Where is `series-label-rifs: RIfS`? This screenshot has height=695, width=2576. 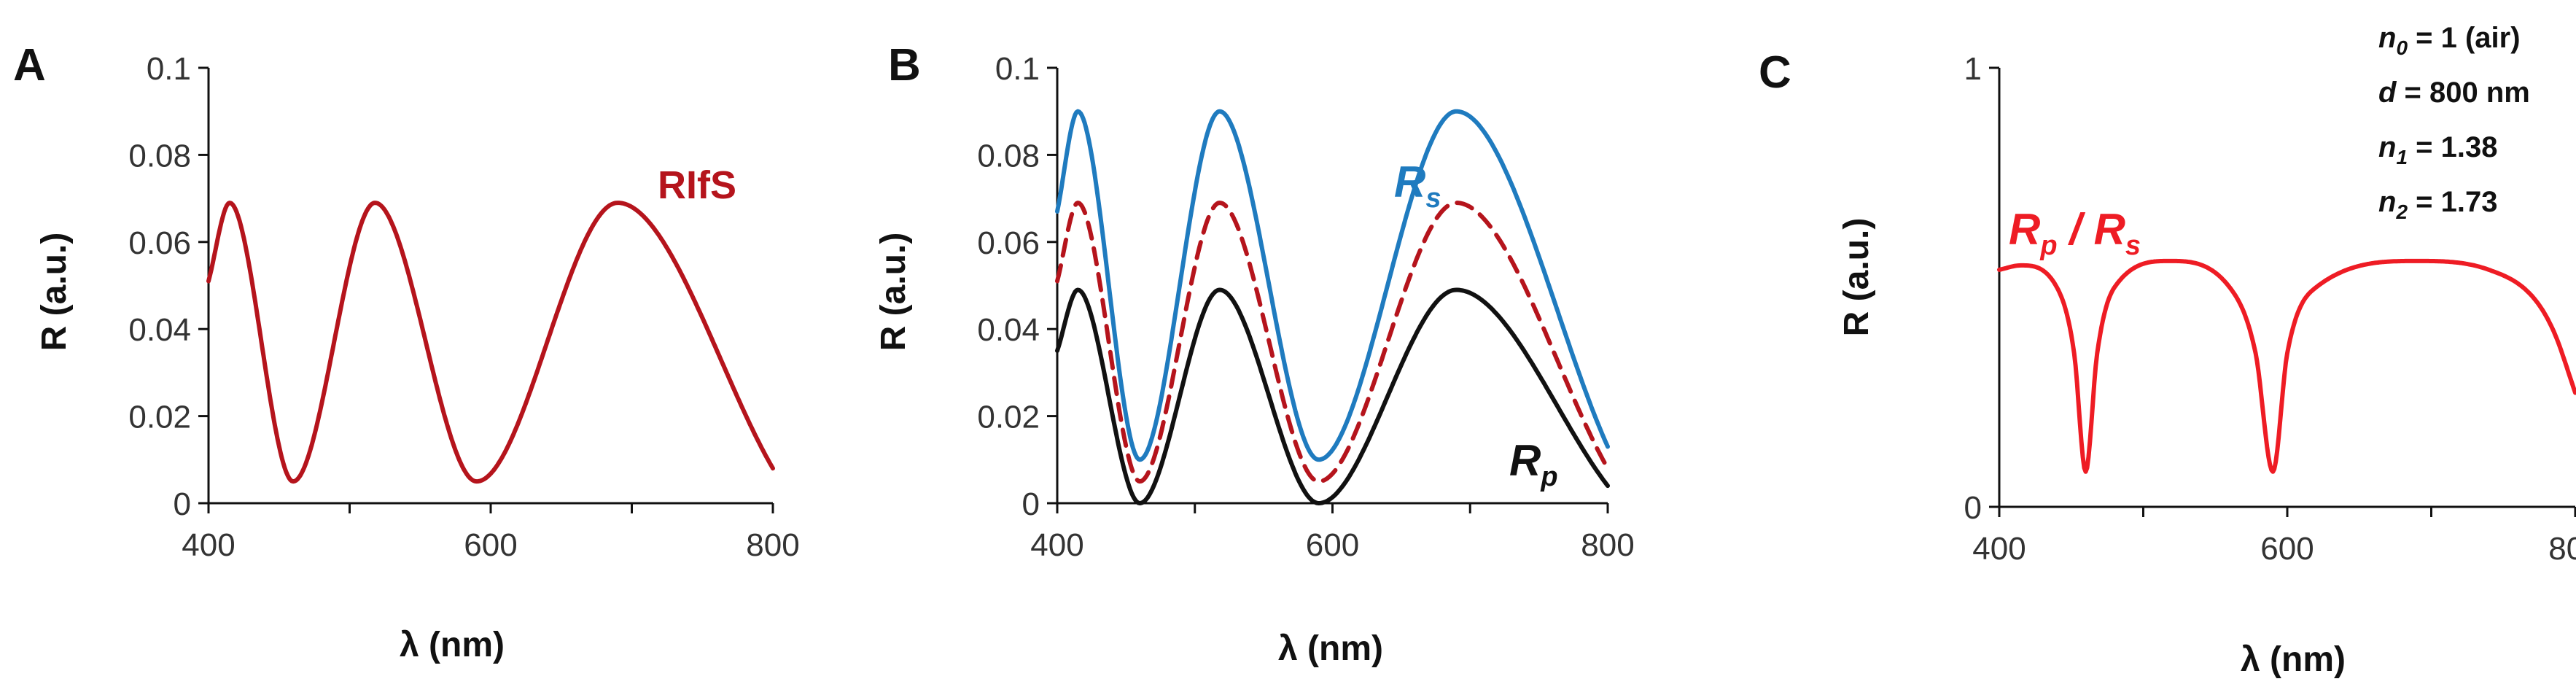 series-label-rifs: RIfS is located at coordinates (697, 185).